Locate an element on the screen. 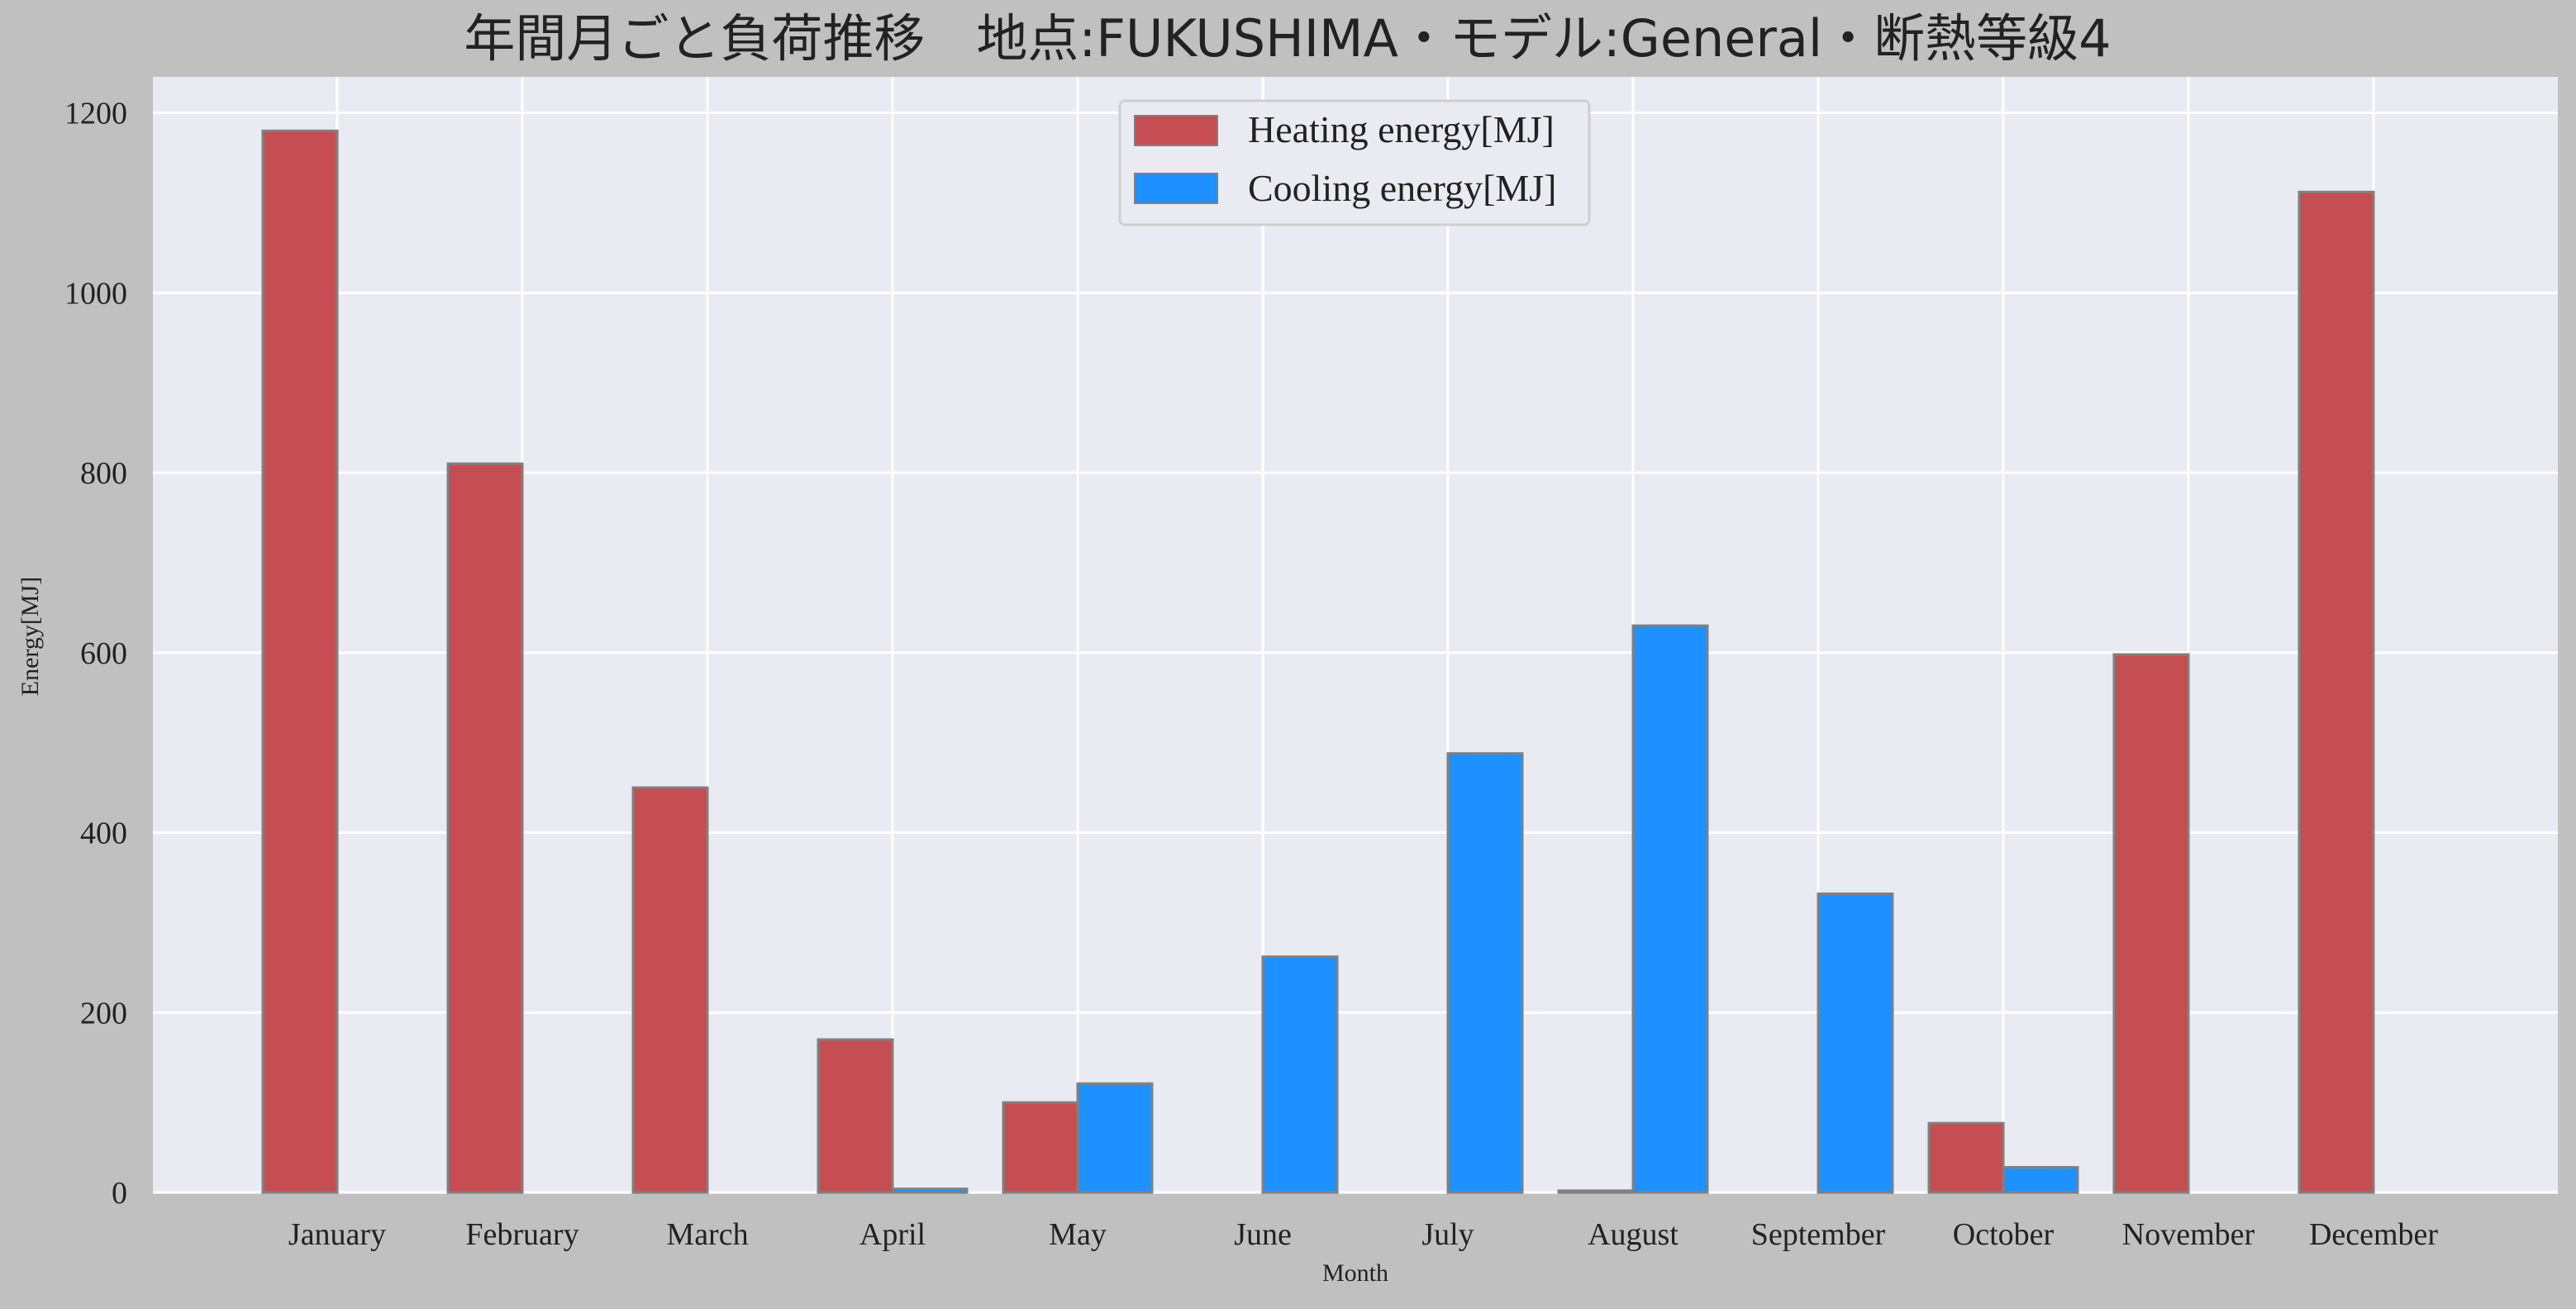  x-tick-label-may: May is located at coordinates (1078, 1234).